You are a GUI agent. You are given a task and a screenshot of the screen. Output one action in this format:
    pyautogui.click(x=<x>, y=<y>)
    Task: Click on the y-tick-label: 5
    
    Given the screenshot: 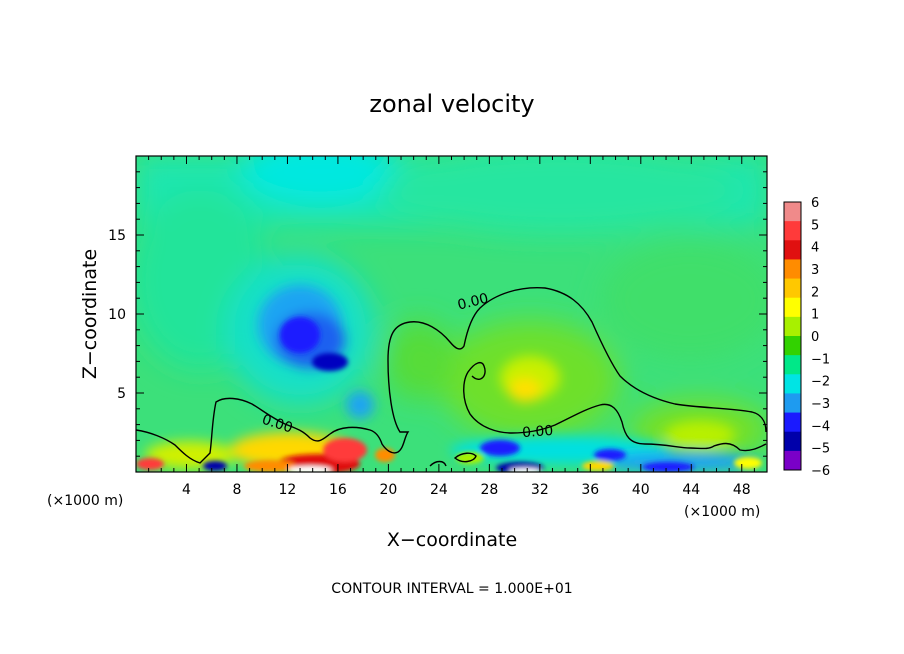 What is the action you would take?
    pyautogui.click(x=121, y=394)
    